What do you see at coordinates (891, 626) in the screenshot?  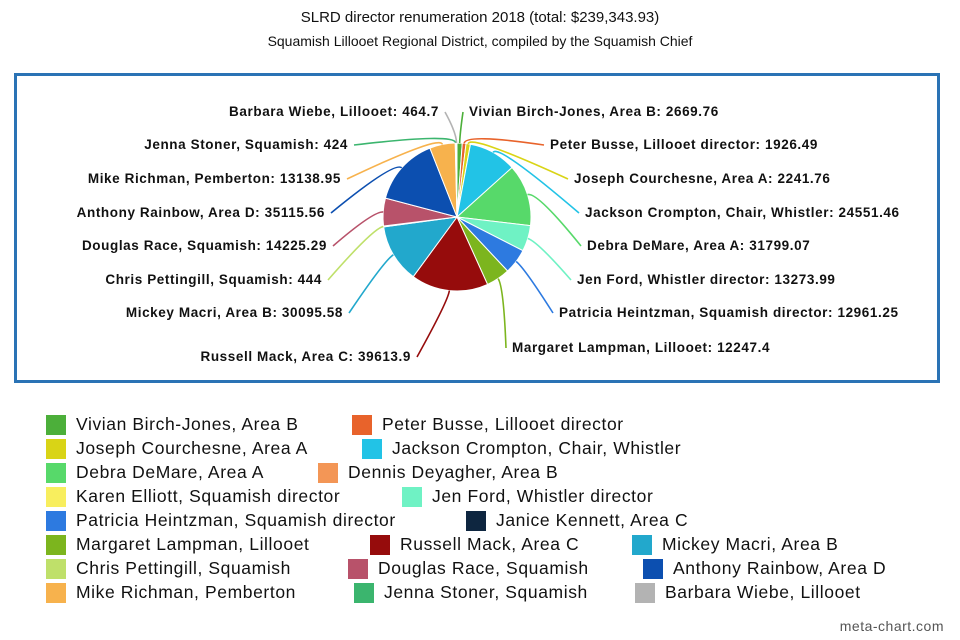 I see `watermark: meta-chart.com` at bounding box center [891, 626].